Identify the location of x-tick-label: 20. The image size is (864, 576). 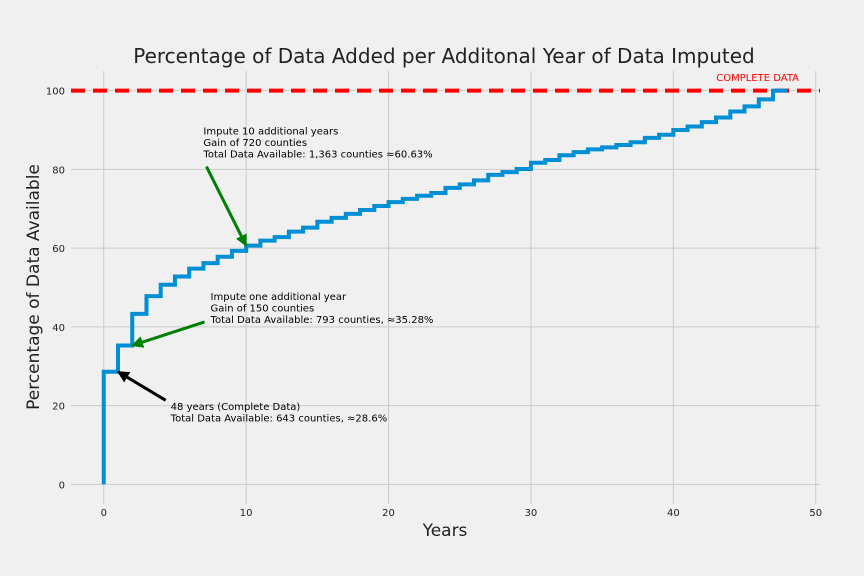
(388, 513).